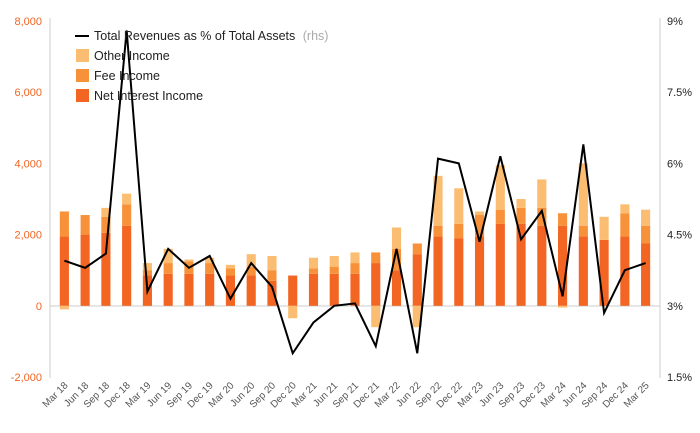 The width and height of the screenshot is (700, 433). What do you see at coordinates (28, 93) in the screenshot?
I see `left-tick-label: 6,000` at bounding box center [28, 93].